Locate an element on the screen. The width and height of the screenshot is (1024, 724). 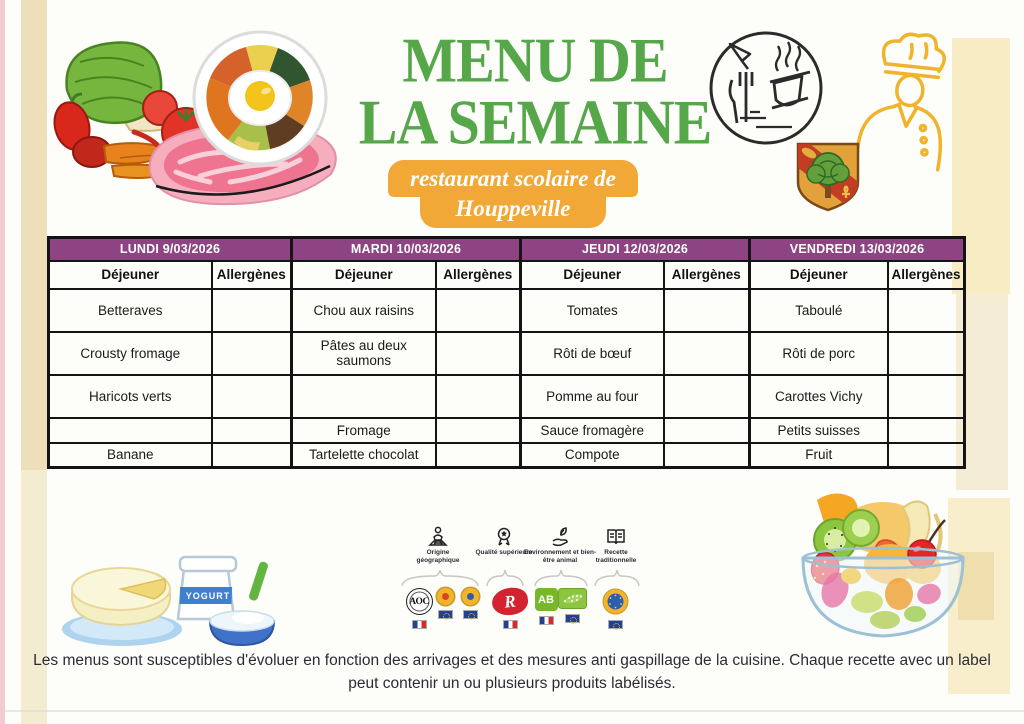
label-category-origin: Origine géographique is located at coordinates (438, 545).